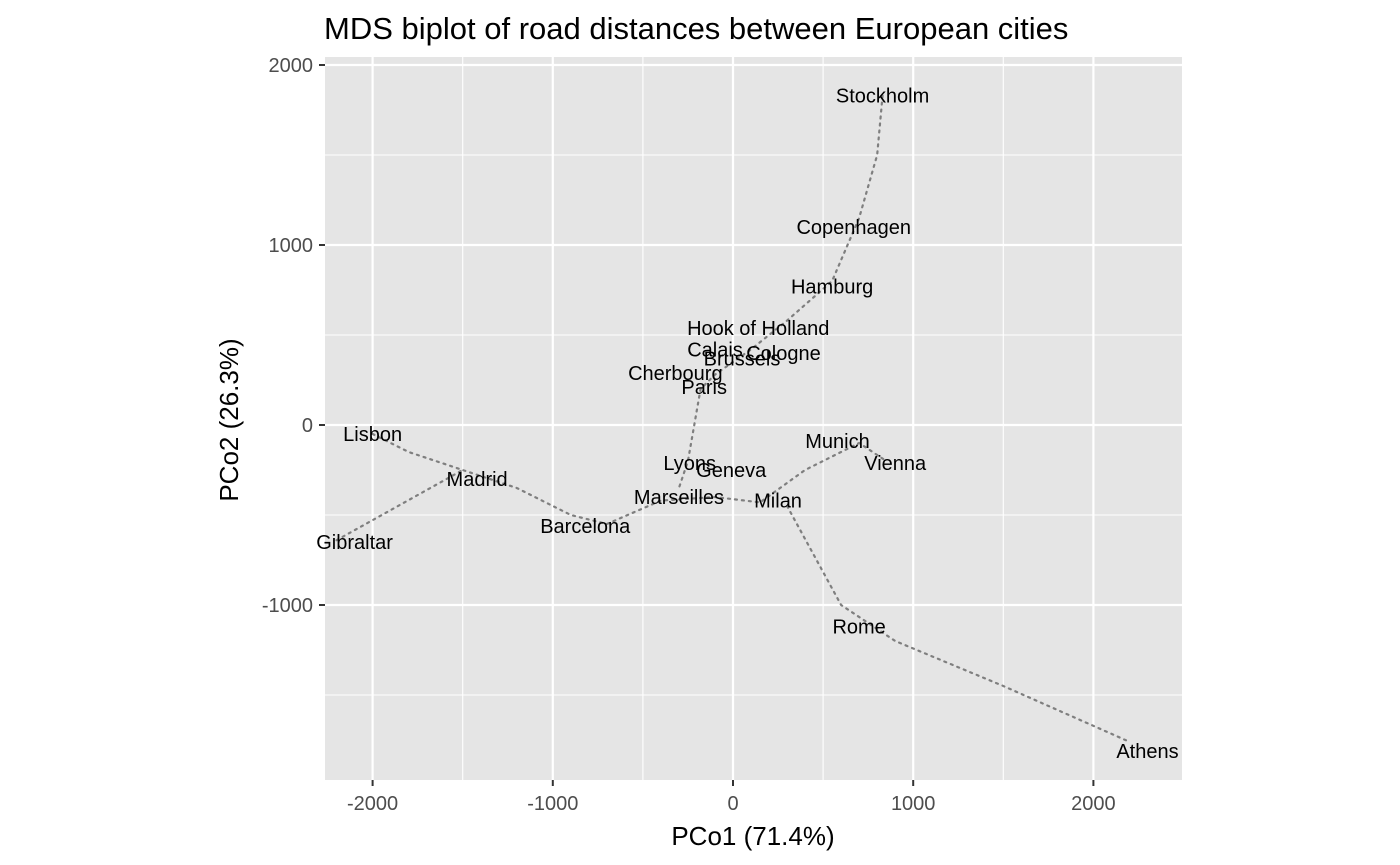 Image resolution: width=1400 pixels, height=865 pixels. Describe the element at coordinates (354, 543) in the screenshot. I see `city-label-gibraltar: Gibraltar` at that location.